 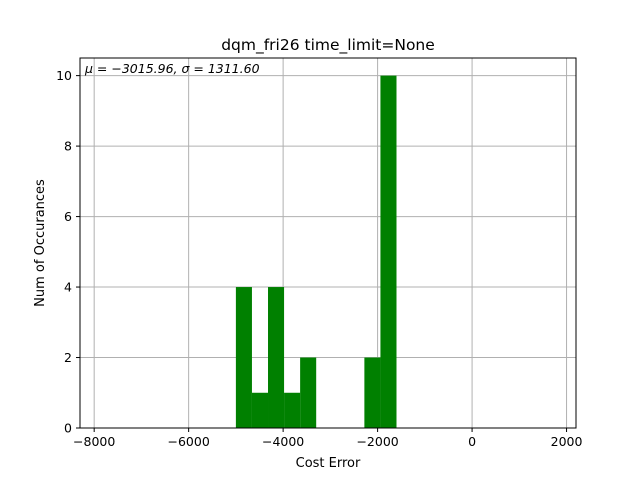 What do you see at coordinates (68, 357) in the screenshot?
I see `y-tick-label: 2` at bounding box center [68, 357].